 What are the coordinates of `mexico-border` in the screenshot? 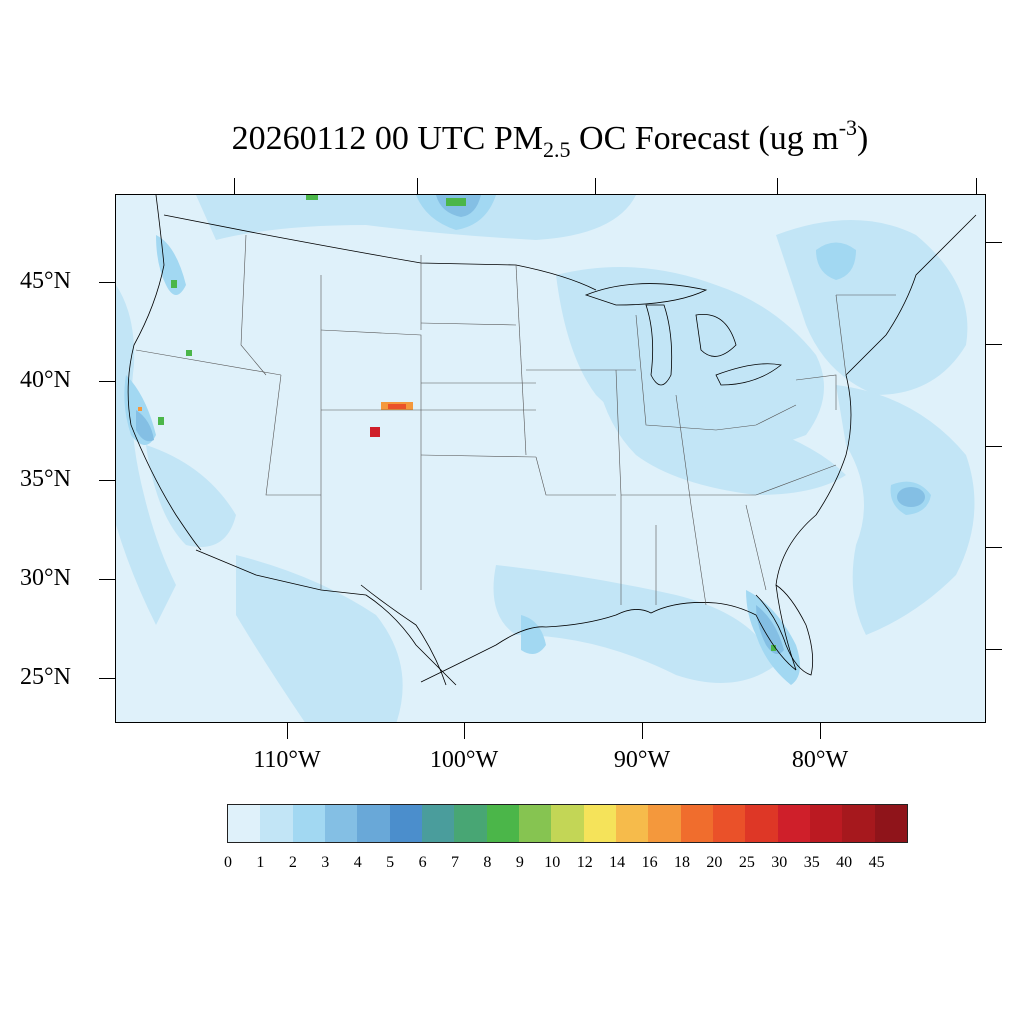 It's located at (326, 617).